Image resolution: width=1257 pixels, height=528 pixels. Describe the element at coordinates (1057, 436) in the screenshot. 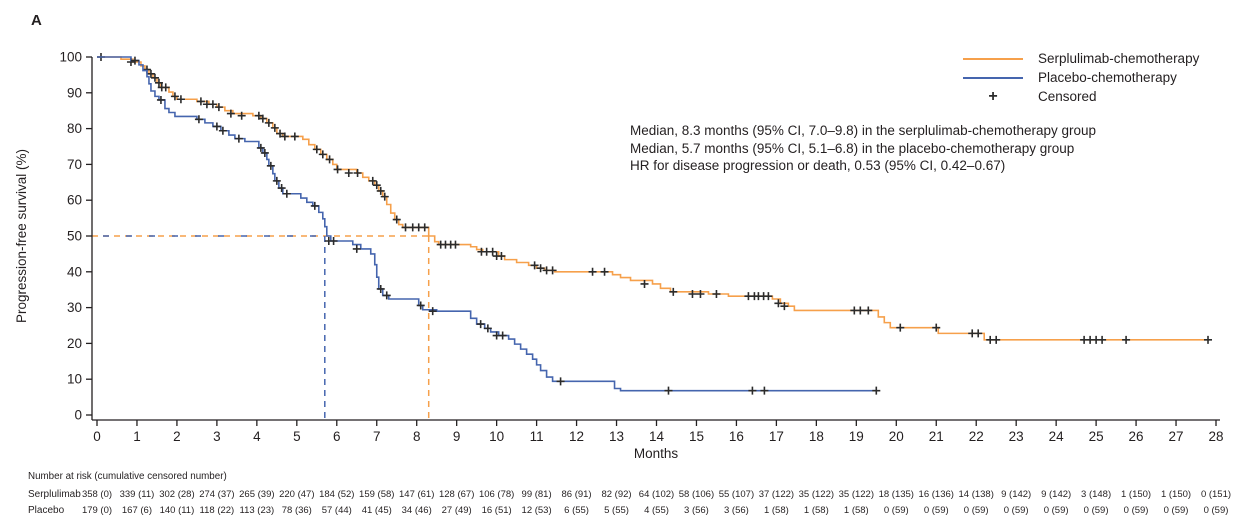

I see `x-tick-label: 24` at that location.